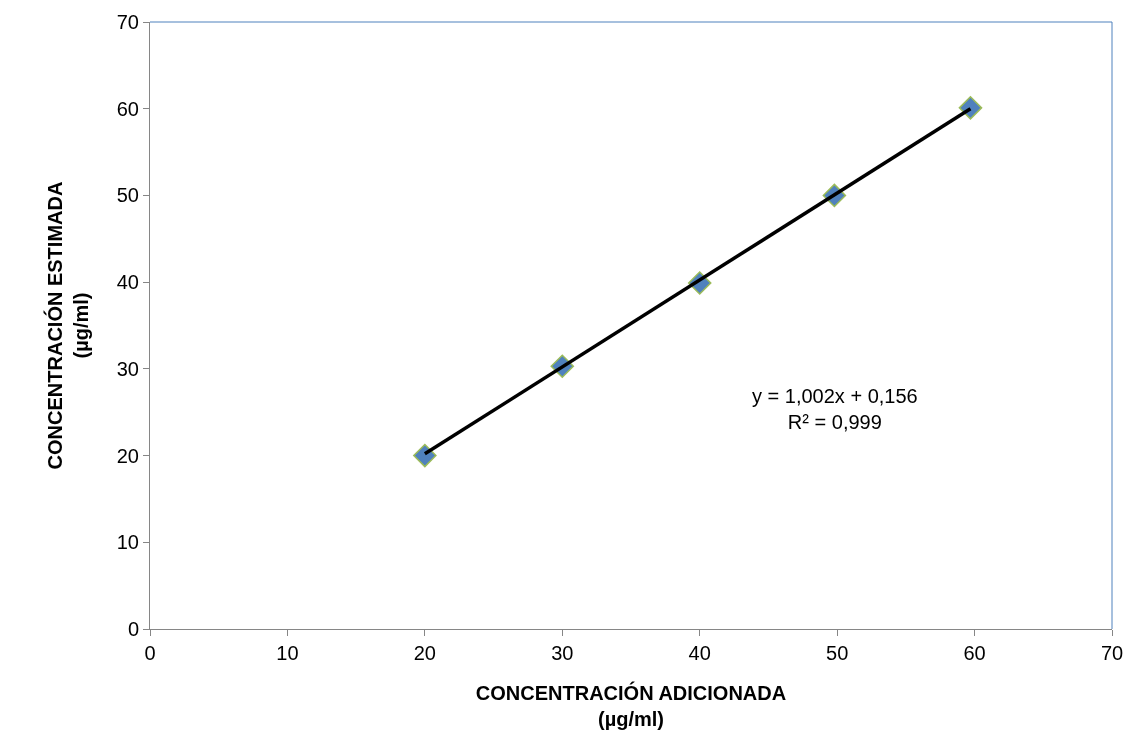 The height and width of the screenshot is (749, 1139). Describe the element at coordinates (68, 325) in the screenshot. I see `y-axis-title: CONCENTRACIÓN ESTIMADA (µg/ml)` at that location.